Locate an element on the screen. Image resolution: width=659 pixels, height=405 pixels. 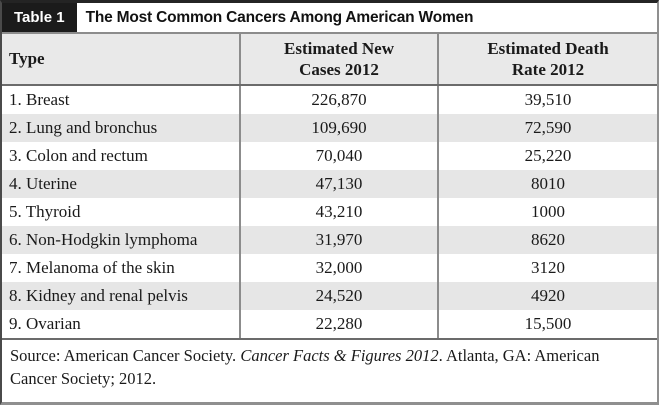
cell-death-rate: 1000 is located at coordinates (547, 212).